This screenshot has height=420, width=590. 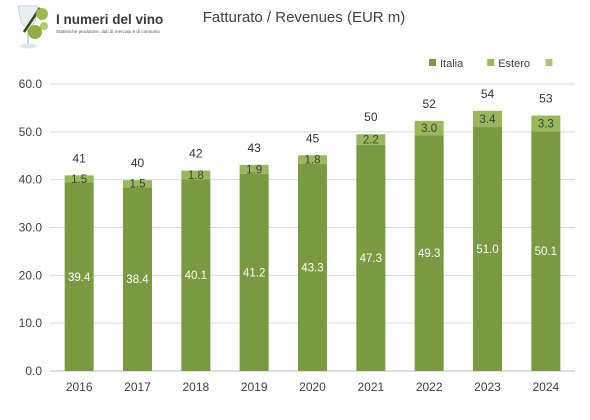 I want to click on data-label-italia: 41.2, so click(x=254, y=273).